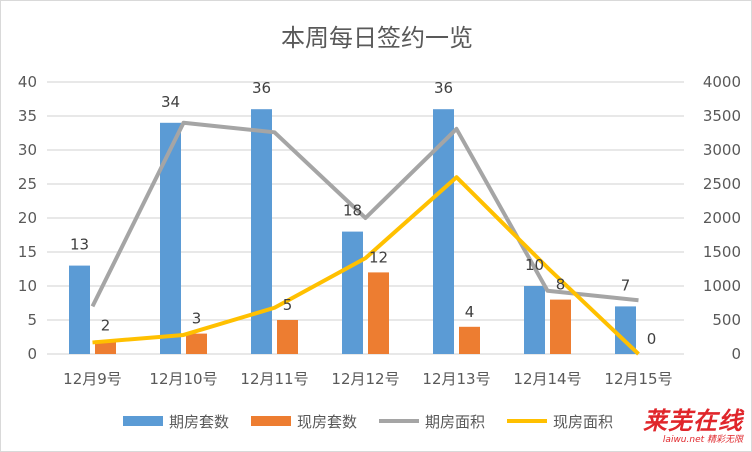 The width and height of the screenshot is (752, 452). What do you see at coordinates (27, 184) in the screenshot?
I see `left-axis-tick: 25` at bounding box center [27, 184].